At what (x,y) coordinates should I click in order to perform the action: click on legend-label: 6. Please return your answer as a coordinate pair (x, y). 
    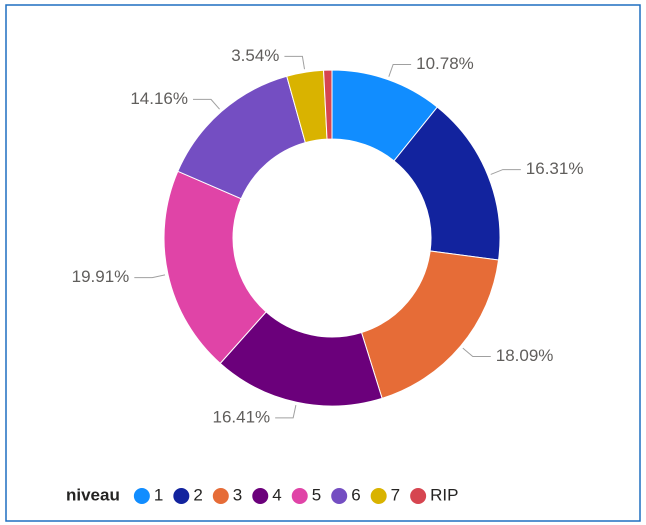
    Looking at the image, I should click on (355, 494).